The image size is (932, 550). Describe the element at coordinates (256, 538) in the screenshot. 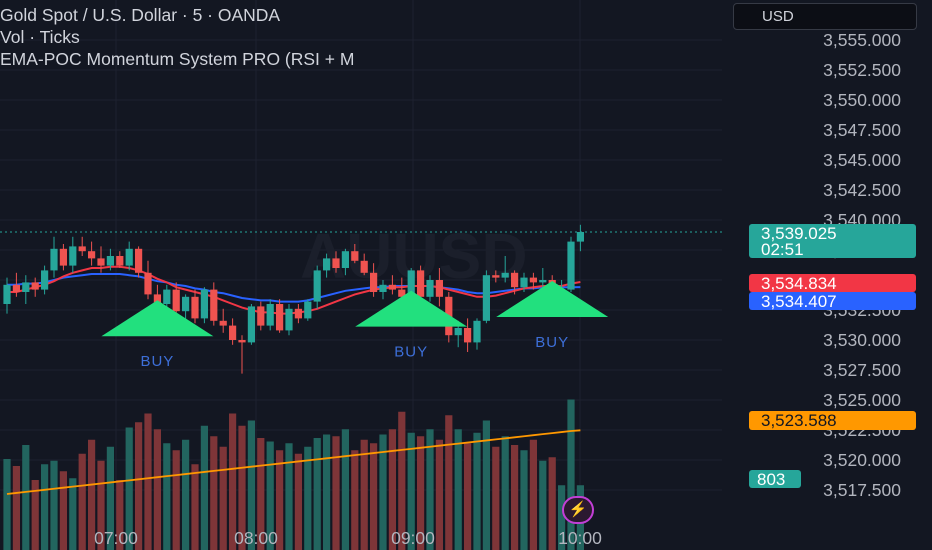

I see `time-tick-label: 08:00` at that location.